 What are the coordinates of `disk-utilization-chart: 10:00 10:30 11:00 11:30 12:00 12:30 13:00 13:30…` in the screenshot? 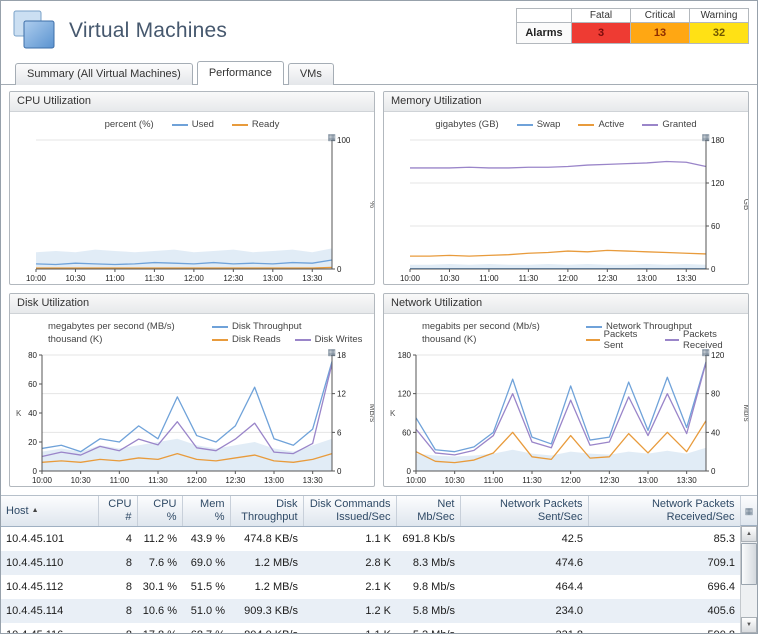 It's located at (192, 417).